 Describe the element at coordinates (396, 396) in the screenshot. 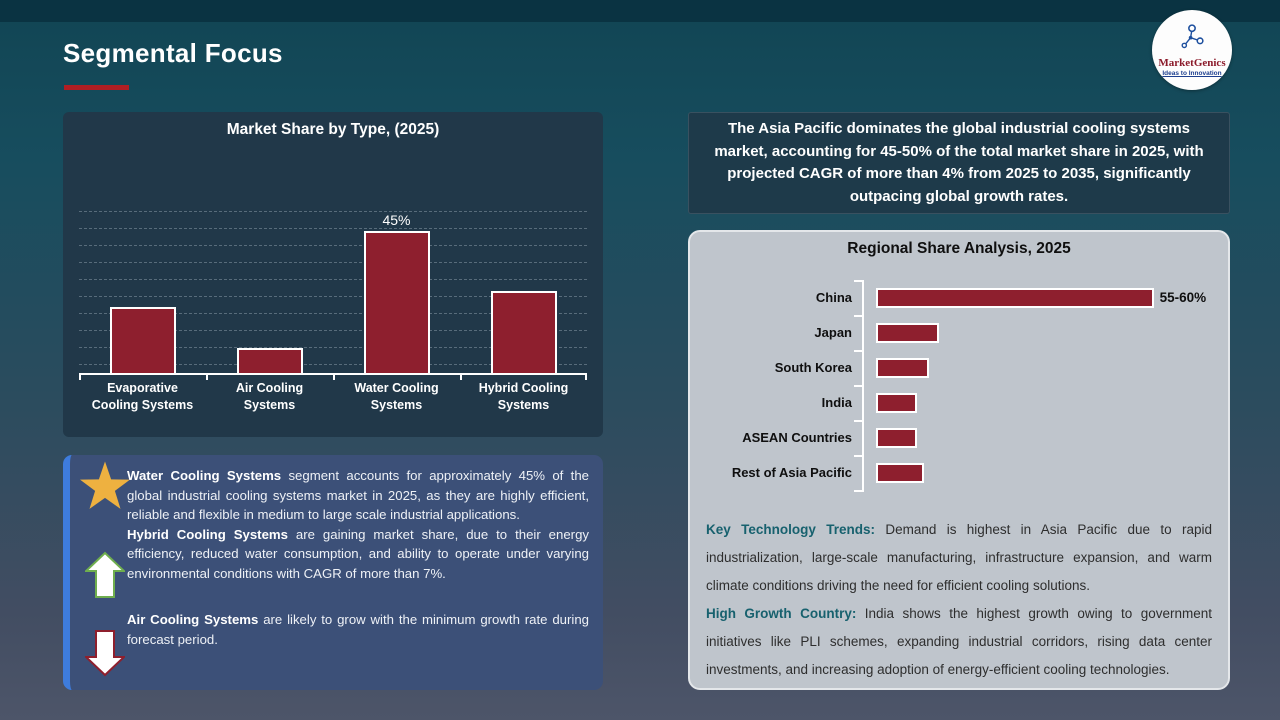

I see `category-label-water-cooling-systems: Water Cooling Systems` at that location.